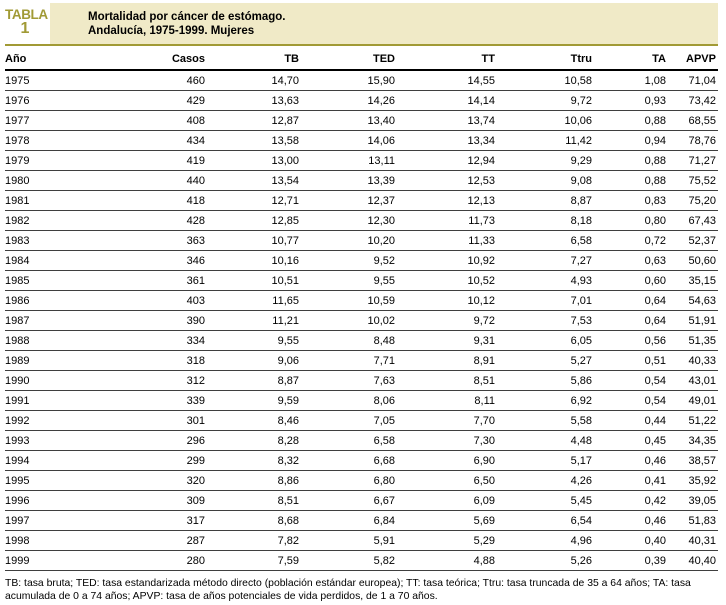 This screenshot has width=726, height=605. Describe the element at coordinates (545, 160) in the screenshot. I see `cell-value: 9,29` at that location.